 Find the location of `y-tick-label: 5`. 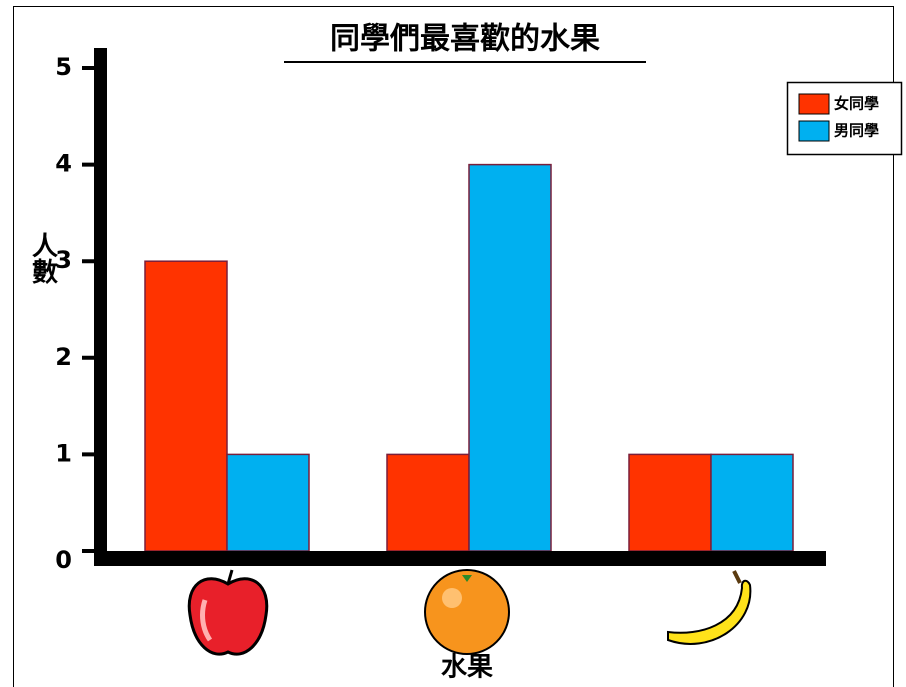

y-tick-label: 5 is located at coordinates (63, 67).